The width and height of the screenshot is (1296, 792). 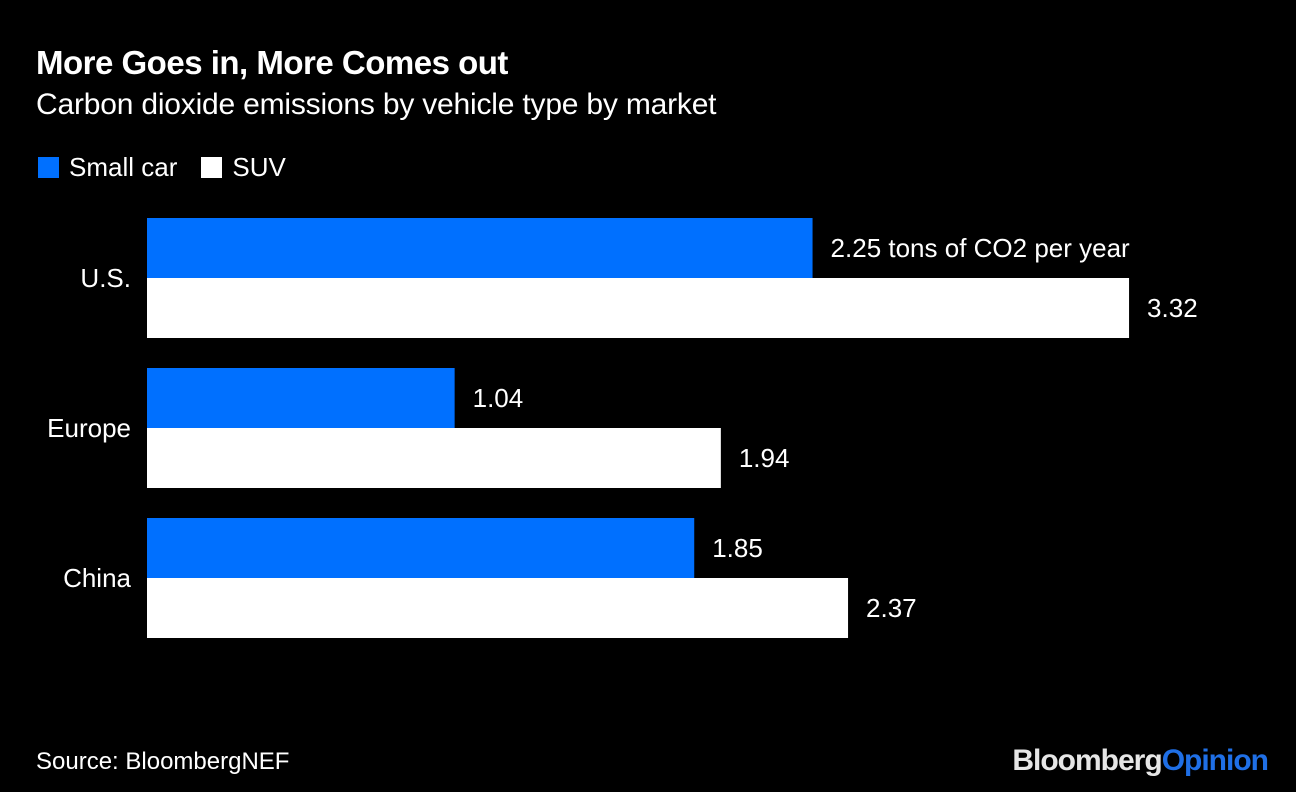 What do you see at coordinates (105, 278) in the screenshot?
I see `category-label-u-s: U.S.` at bounding box center [105, 278].